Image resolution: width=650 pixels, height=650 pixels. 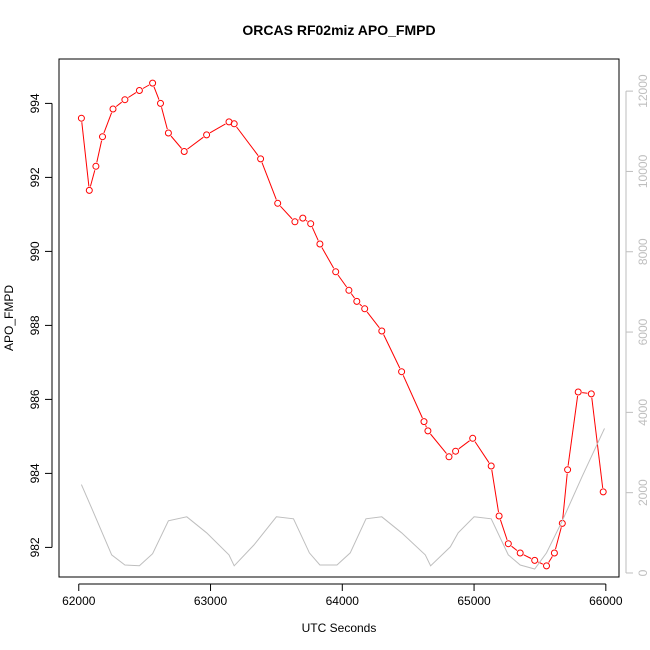 What do you see at coordinates (643, 572) in the screenshot?
I see `y2-tick-label: 0` at bounding box center [643, 572].